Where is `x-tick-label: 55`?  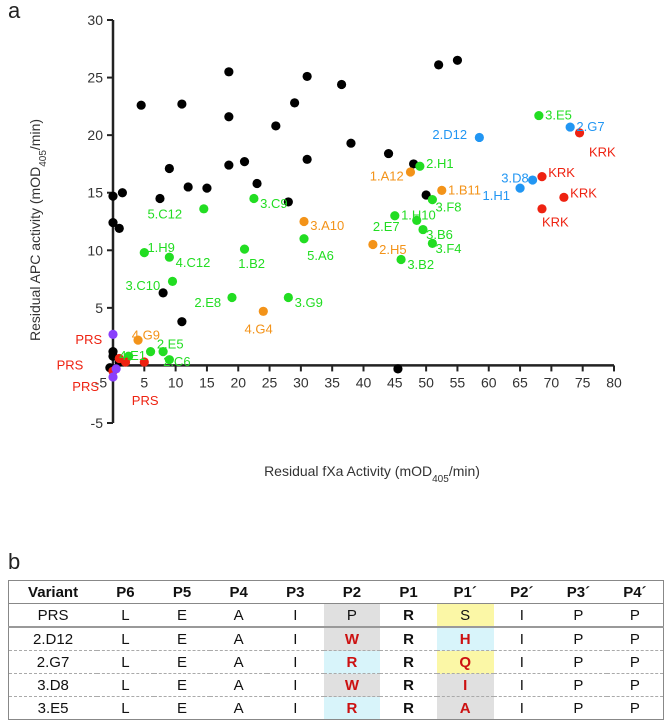
x-tick-label: 55 is located at coordinates (458, 382).